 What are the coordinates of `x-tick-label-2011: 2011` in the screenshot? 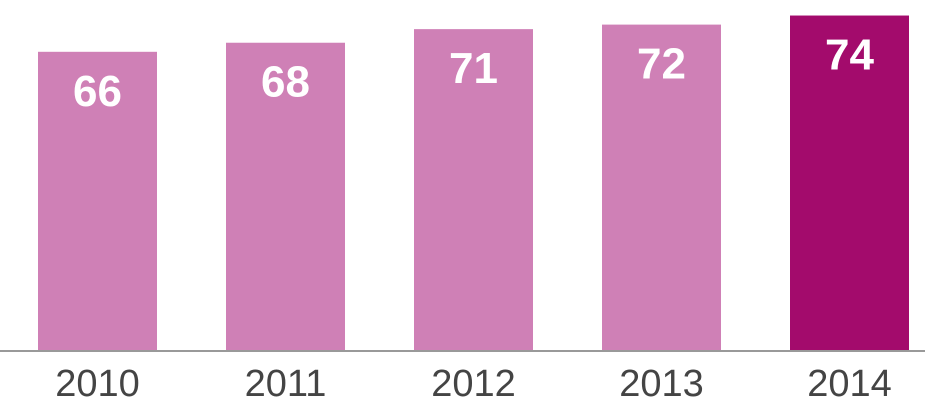 It's located at (286, 382).